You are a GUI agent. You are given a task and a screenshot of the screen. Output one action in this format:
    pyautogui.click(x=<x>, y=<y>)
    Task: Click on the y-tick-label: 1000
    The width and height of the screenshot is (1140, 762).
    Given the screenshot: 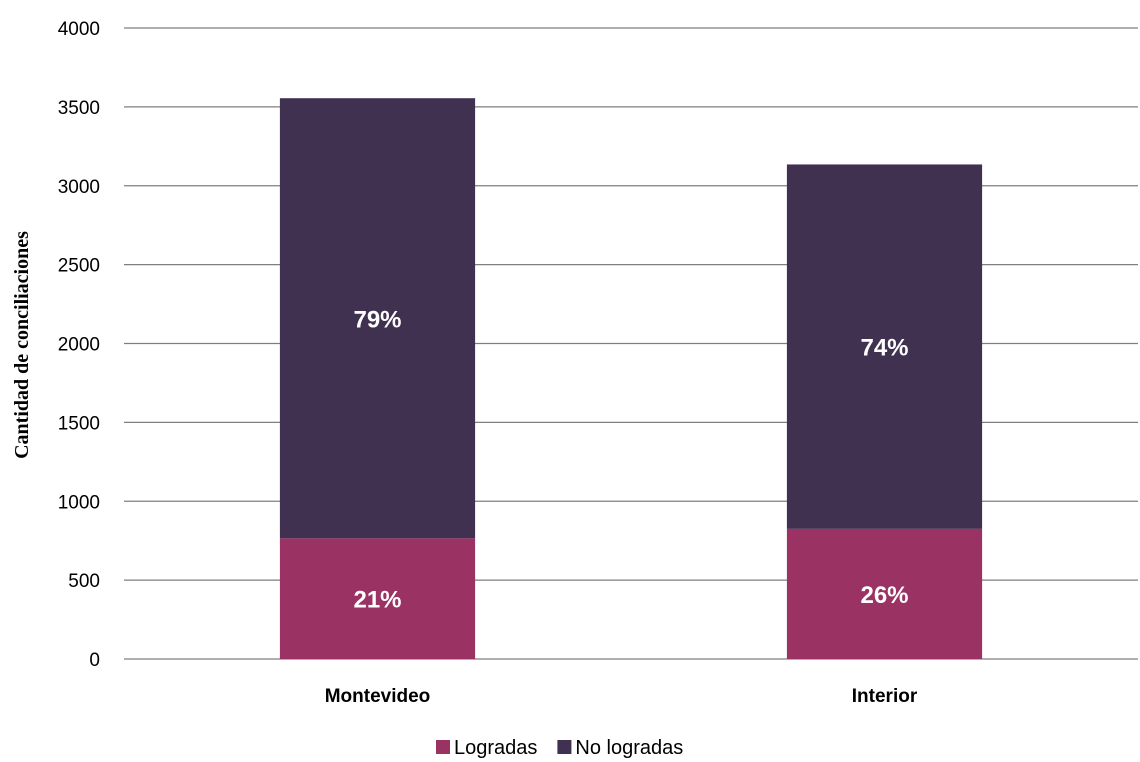 What is the action you would take?
    pyautogui.click(x=79, y=502)
    